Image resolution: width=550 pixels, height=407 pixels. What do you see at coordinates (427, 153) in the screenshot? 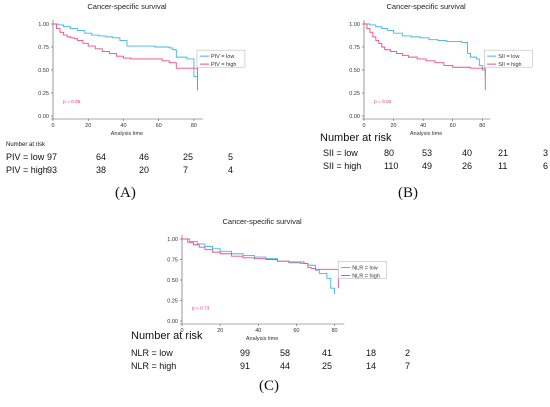
I see `risk-value: 53` at bounding box center [427, 153].